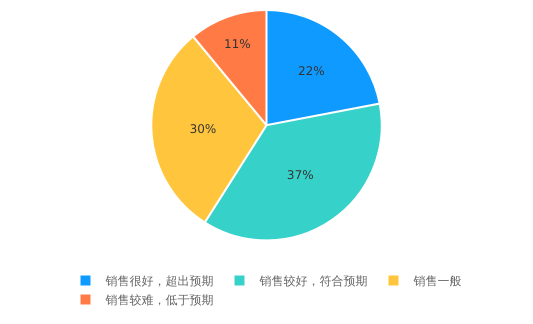 The height and width of the screenshot is (324, 533). I want to click on data-label: 37%, so click(300, 175).